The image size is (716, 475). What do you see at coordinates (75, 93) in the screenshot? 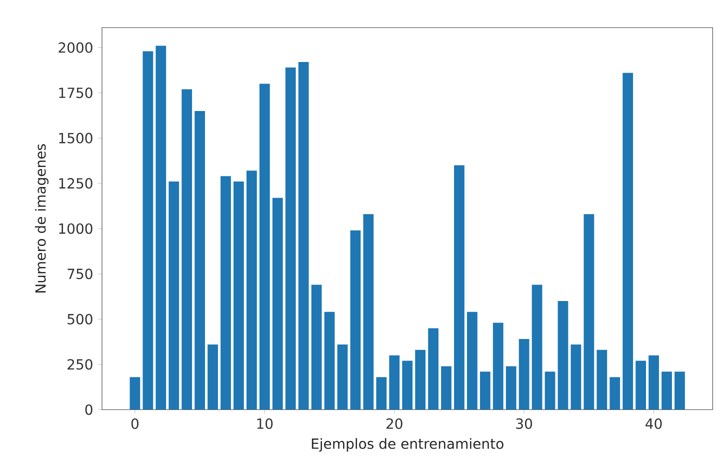
I see `y-tick-label: 1750` at bounding box center [75, 93].